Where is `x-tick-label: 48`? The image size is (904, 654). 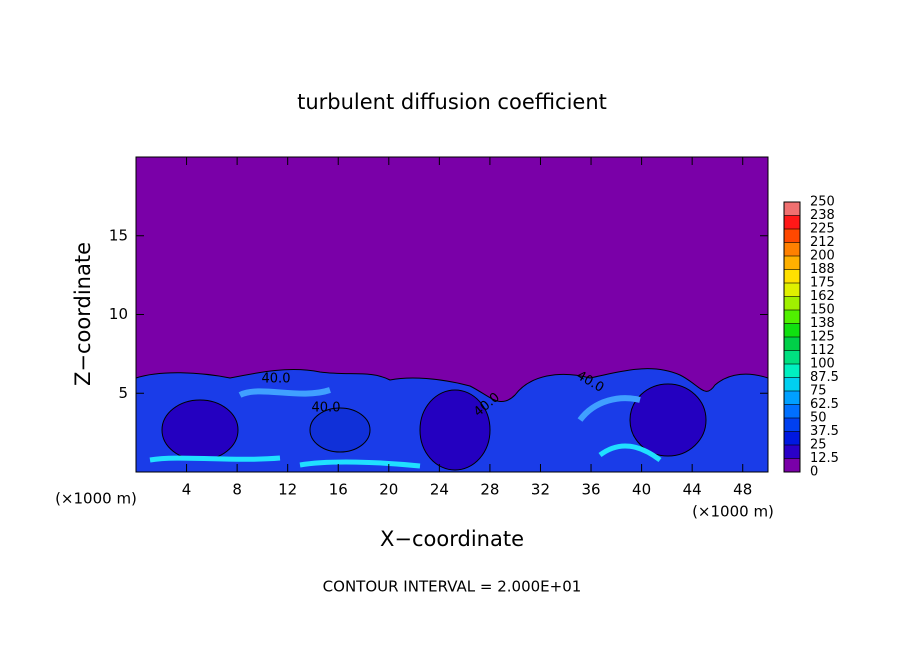
x-tick-label: 48 is located at coordinates (742, 490).